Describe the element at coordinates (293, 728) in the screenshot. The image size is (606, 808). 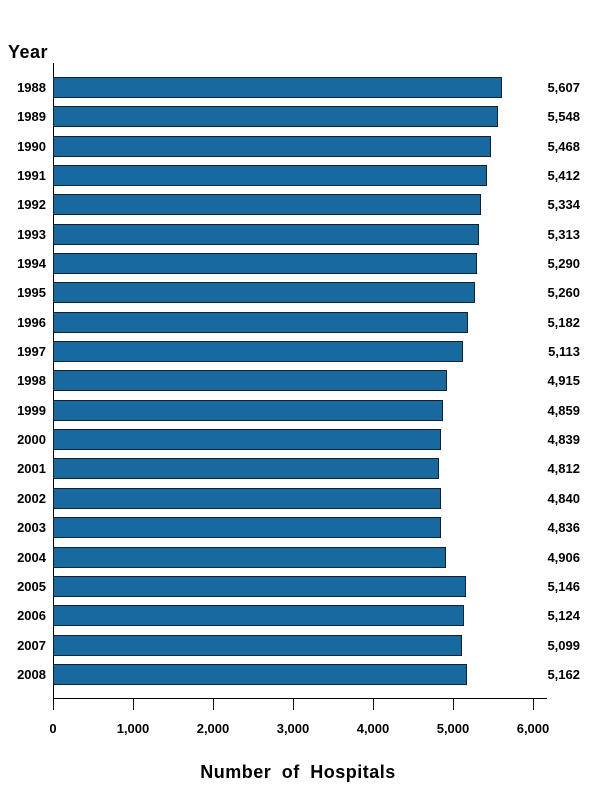
I see `x-tick-label: 3,000` at that location.